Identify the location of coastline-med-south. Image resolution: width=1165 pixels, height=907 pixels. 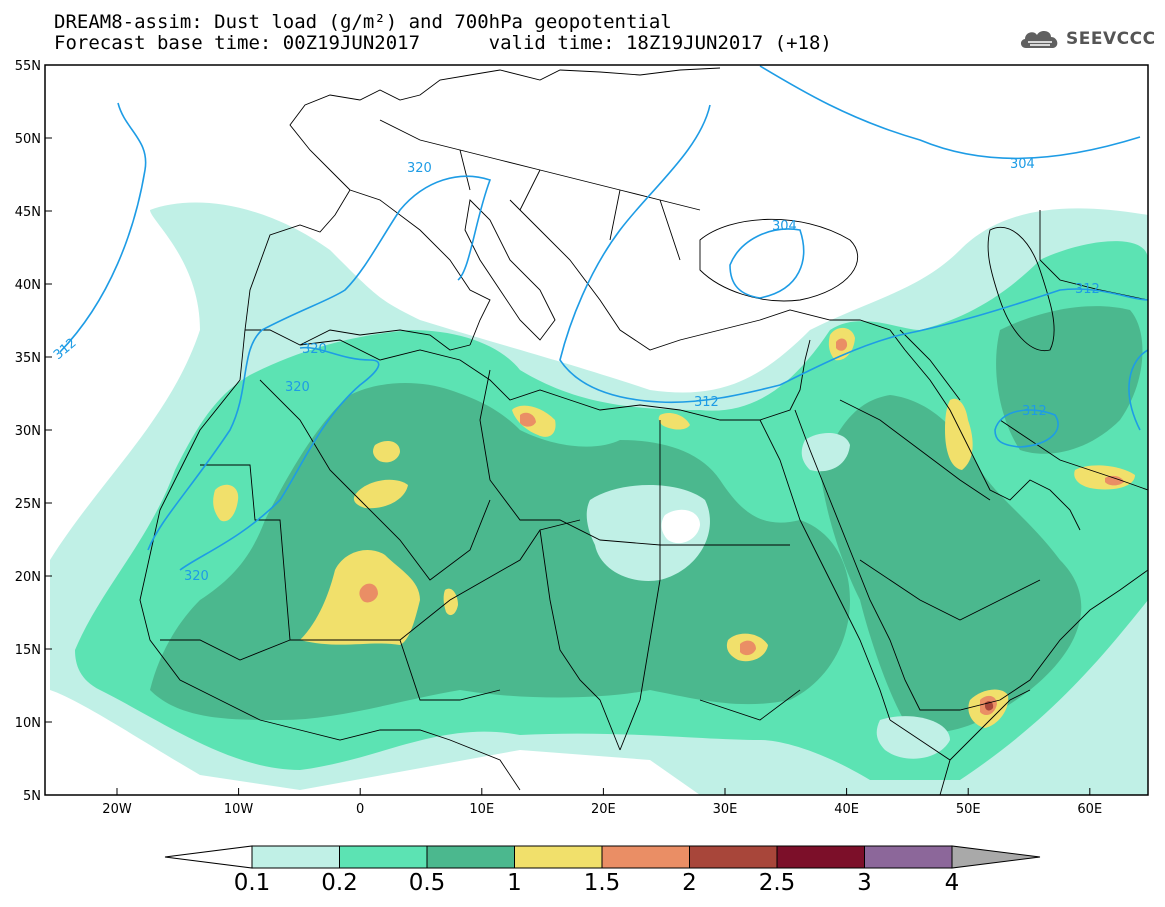
(555, 380).